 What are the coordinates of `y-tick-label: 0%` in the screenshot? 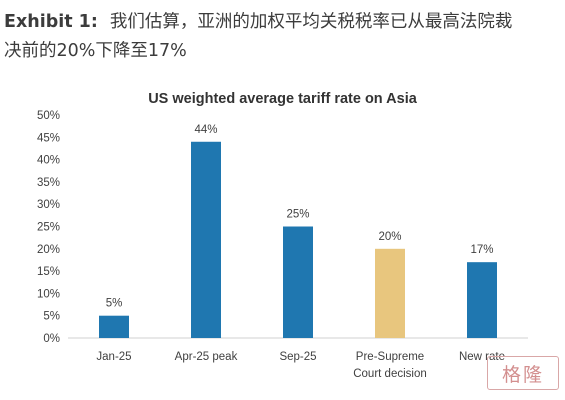 It's located at (51, 339).